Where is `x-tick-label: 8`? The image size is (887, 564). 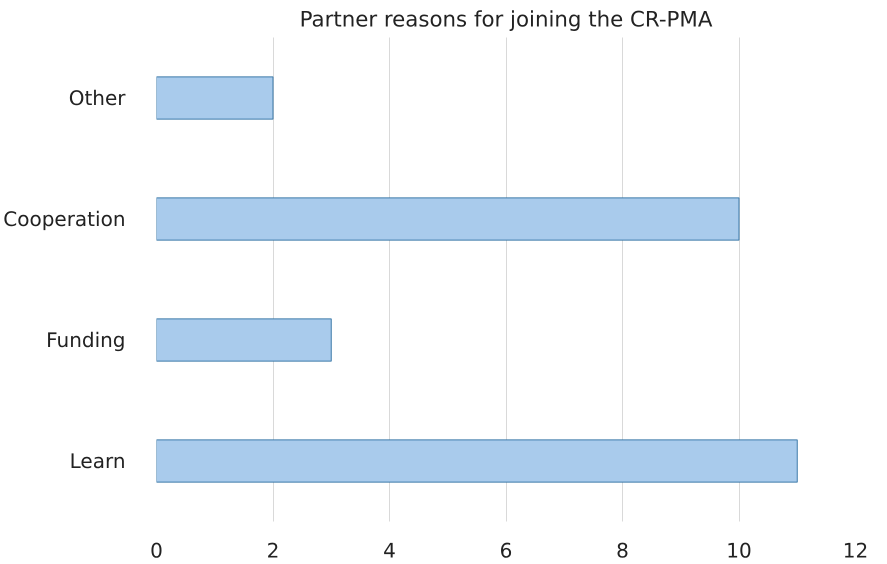
x-tick-label: 8 is located at coordinates (622, 550).